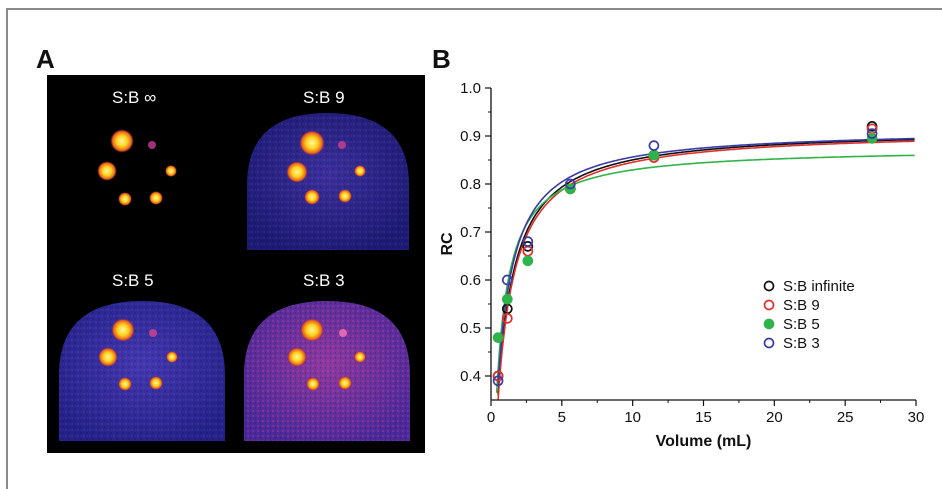 The height and width of the screenshot is (489, 942). Describe the element at coordinates (324, 280) in the screenshot. I see `label-sb-3: S:B 3` at that location.